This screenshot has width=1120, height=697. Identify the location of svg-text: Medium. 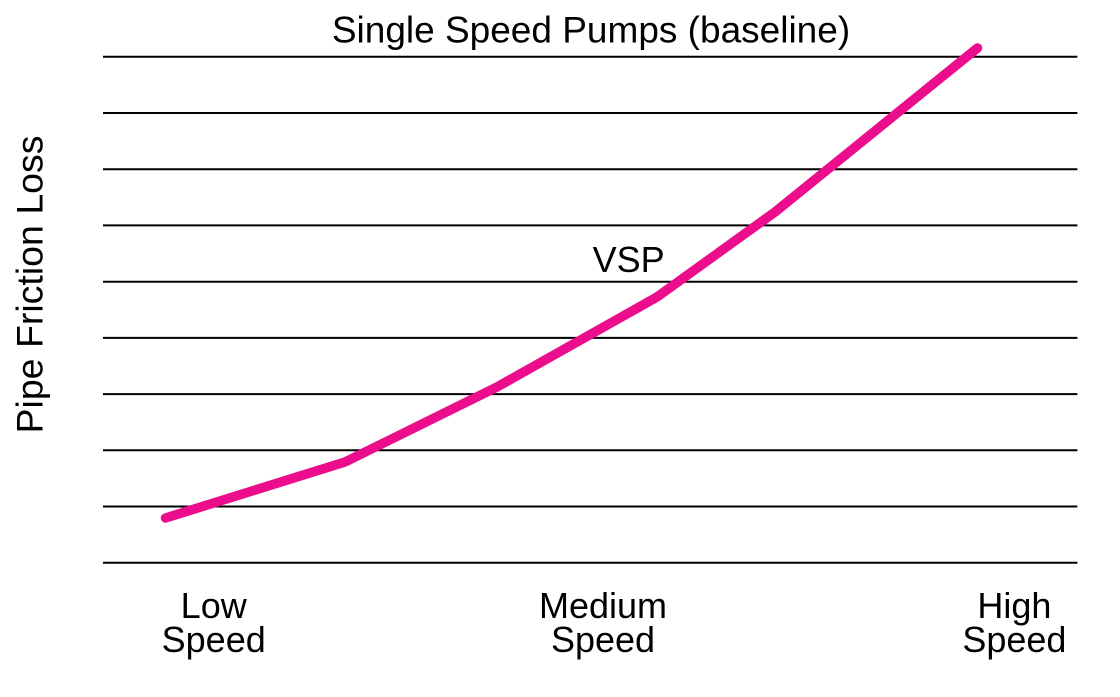
(603, 605).